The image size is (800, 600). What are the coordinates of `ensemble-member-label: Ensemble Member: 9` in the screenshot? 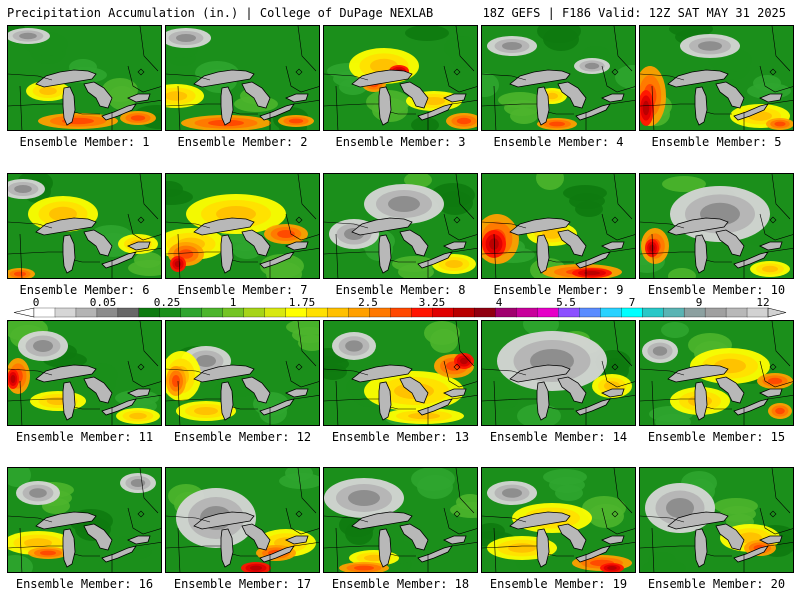 It's located at (558, 290).